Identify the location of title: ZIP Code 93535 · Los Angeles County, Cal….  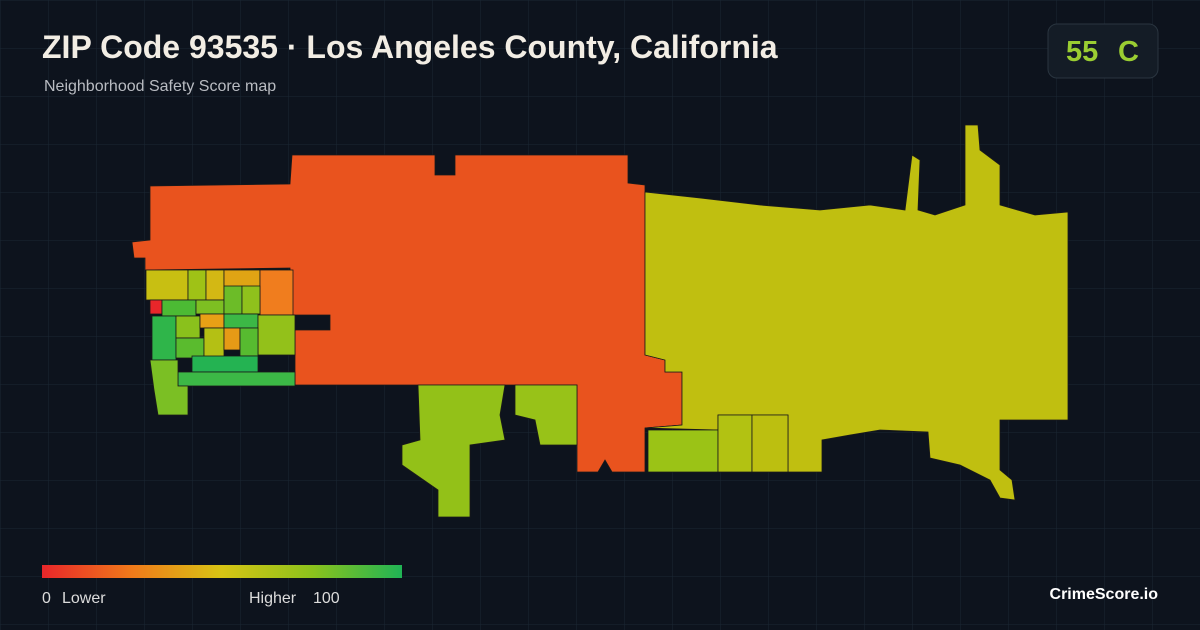
(410, 47).